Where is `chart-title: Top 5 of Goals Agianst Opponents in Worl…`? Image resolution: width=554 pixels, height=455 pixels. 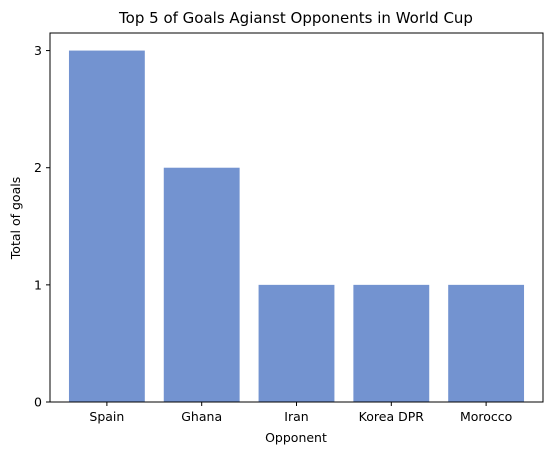 chart-title: Top 5 of Goals Agianst Opponents in Worl… is located at coordinates (295, 18).